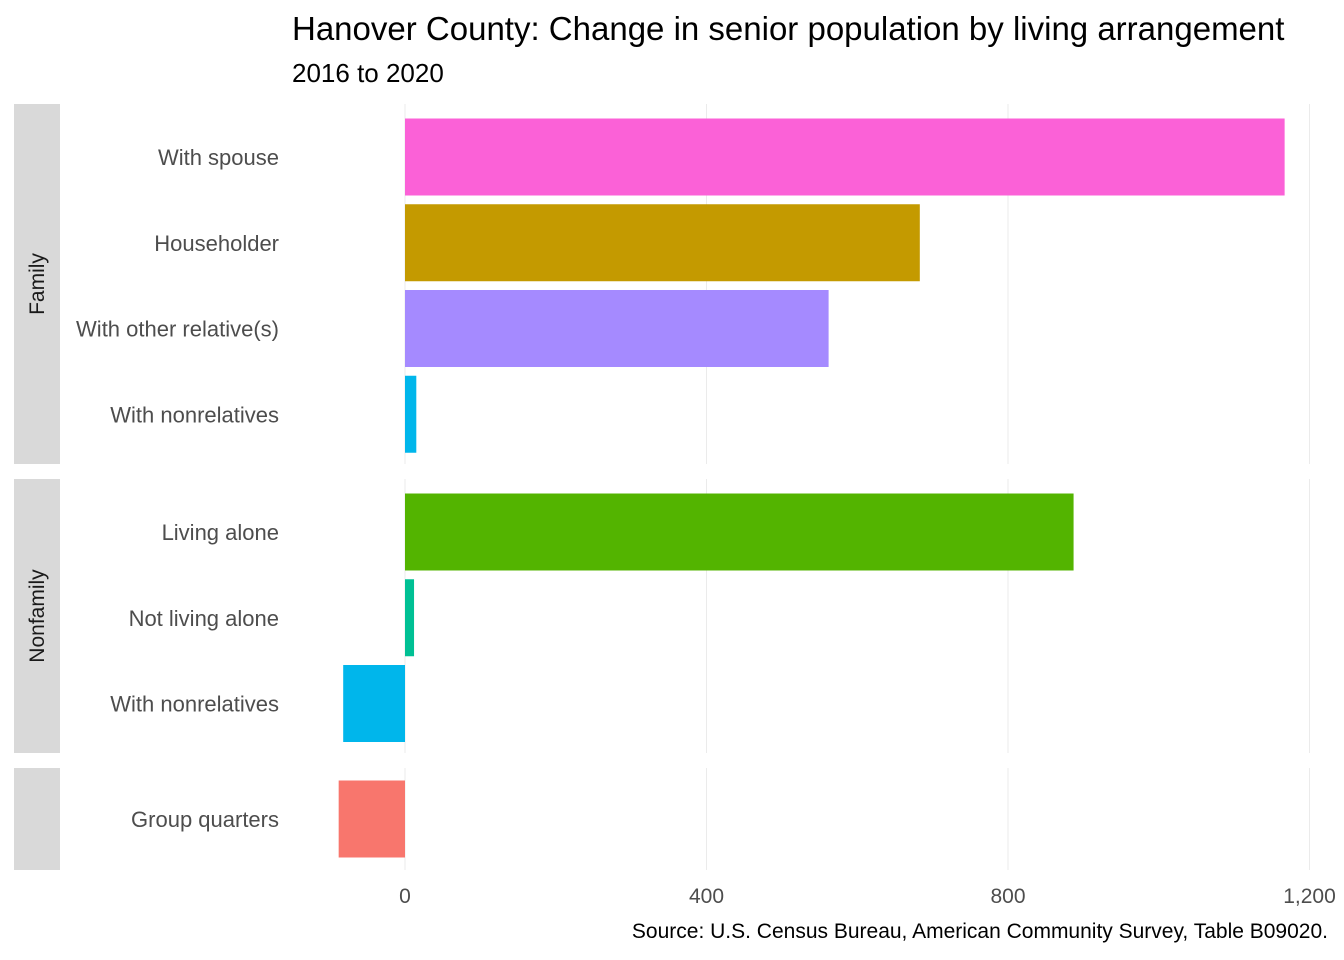  Describe the element at coordinates (216, 243) in the screenshot. I see `category-label: Householder` at that location.